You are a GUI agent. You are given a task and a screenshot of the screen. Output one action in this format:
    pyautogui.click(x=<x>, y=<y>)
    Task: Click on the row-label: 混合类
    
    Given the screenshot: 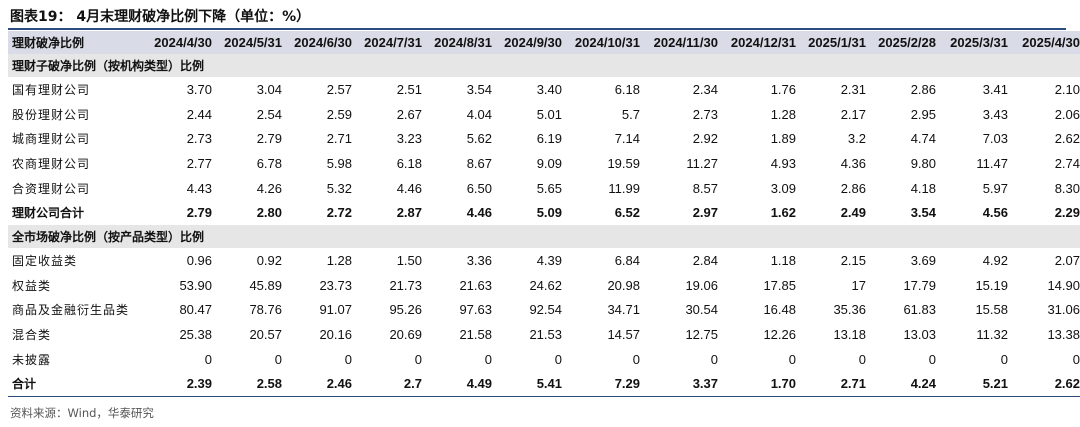 What is the action you would take?
    pyautogui.click(x=32, y=335)
    